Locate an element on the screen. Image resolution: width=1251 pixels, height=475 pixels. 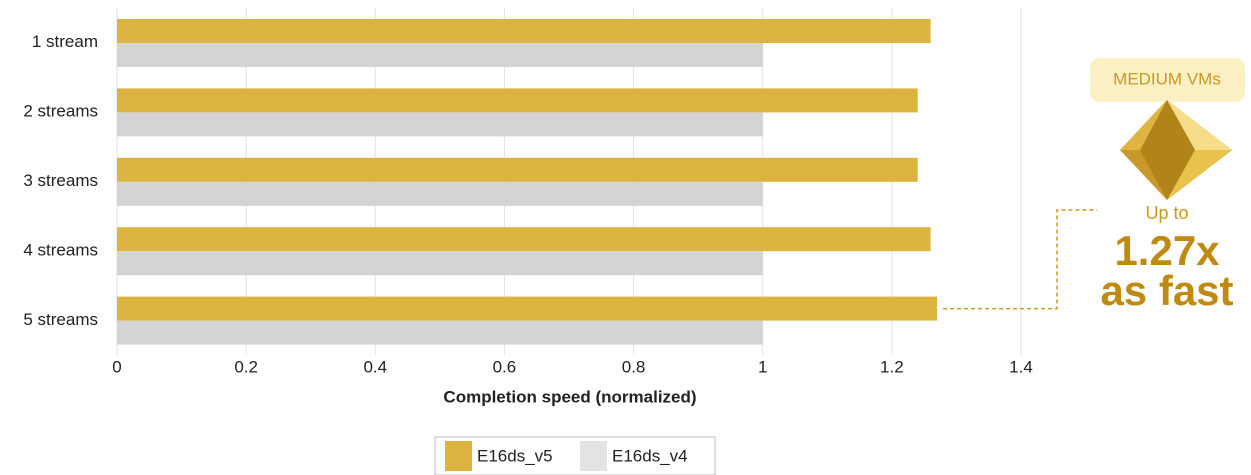
x-tick-label: 1.4 is located at coordinates (1021, 366).